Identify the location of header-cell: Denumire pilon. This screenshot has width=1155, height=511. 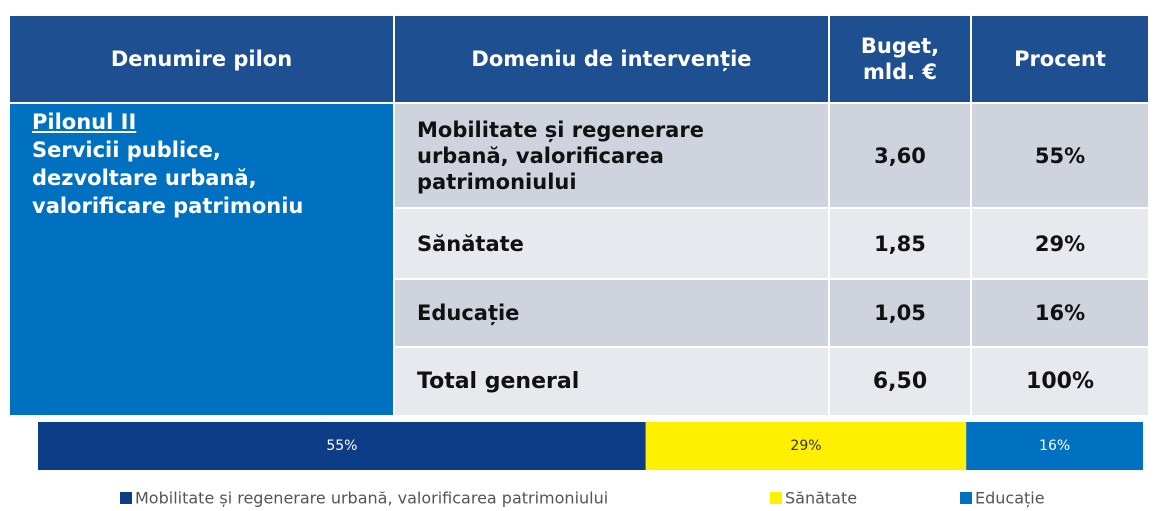
(201, 59).